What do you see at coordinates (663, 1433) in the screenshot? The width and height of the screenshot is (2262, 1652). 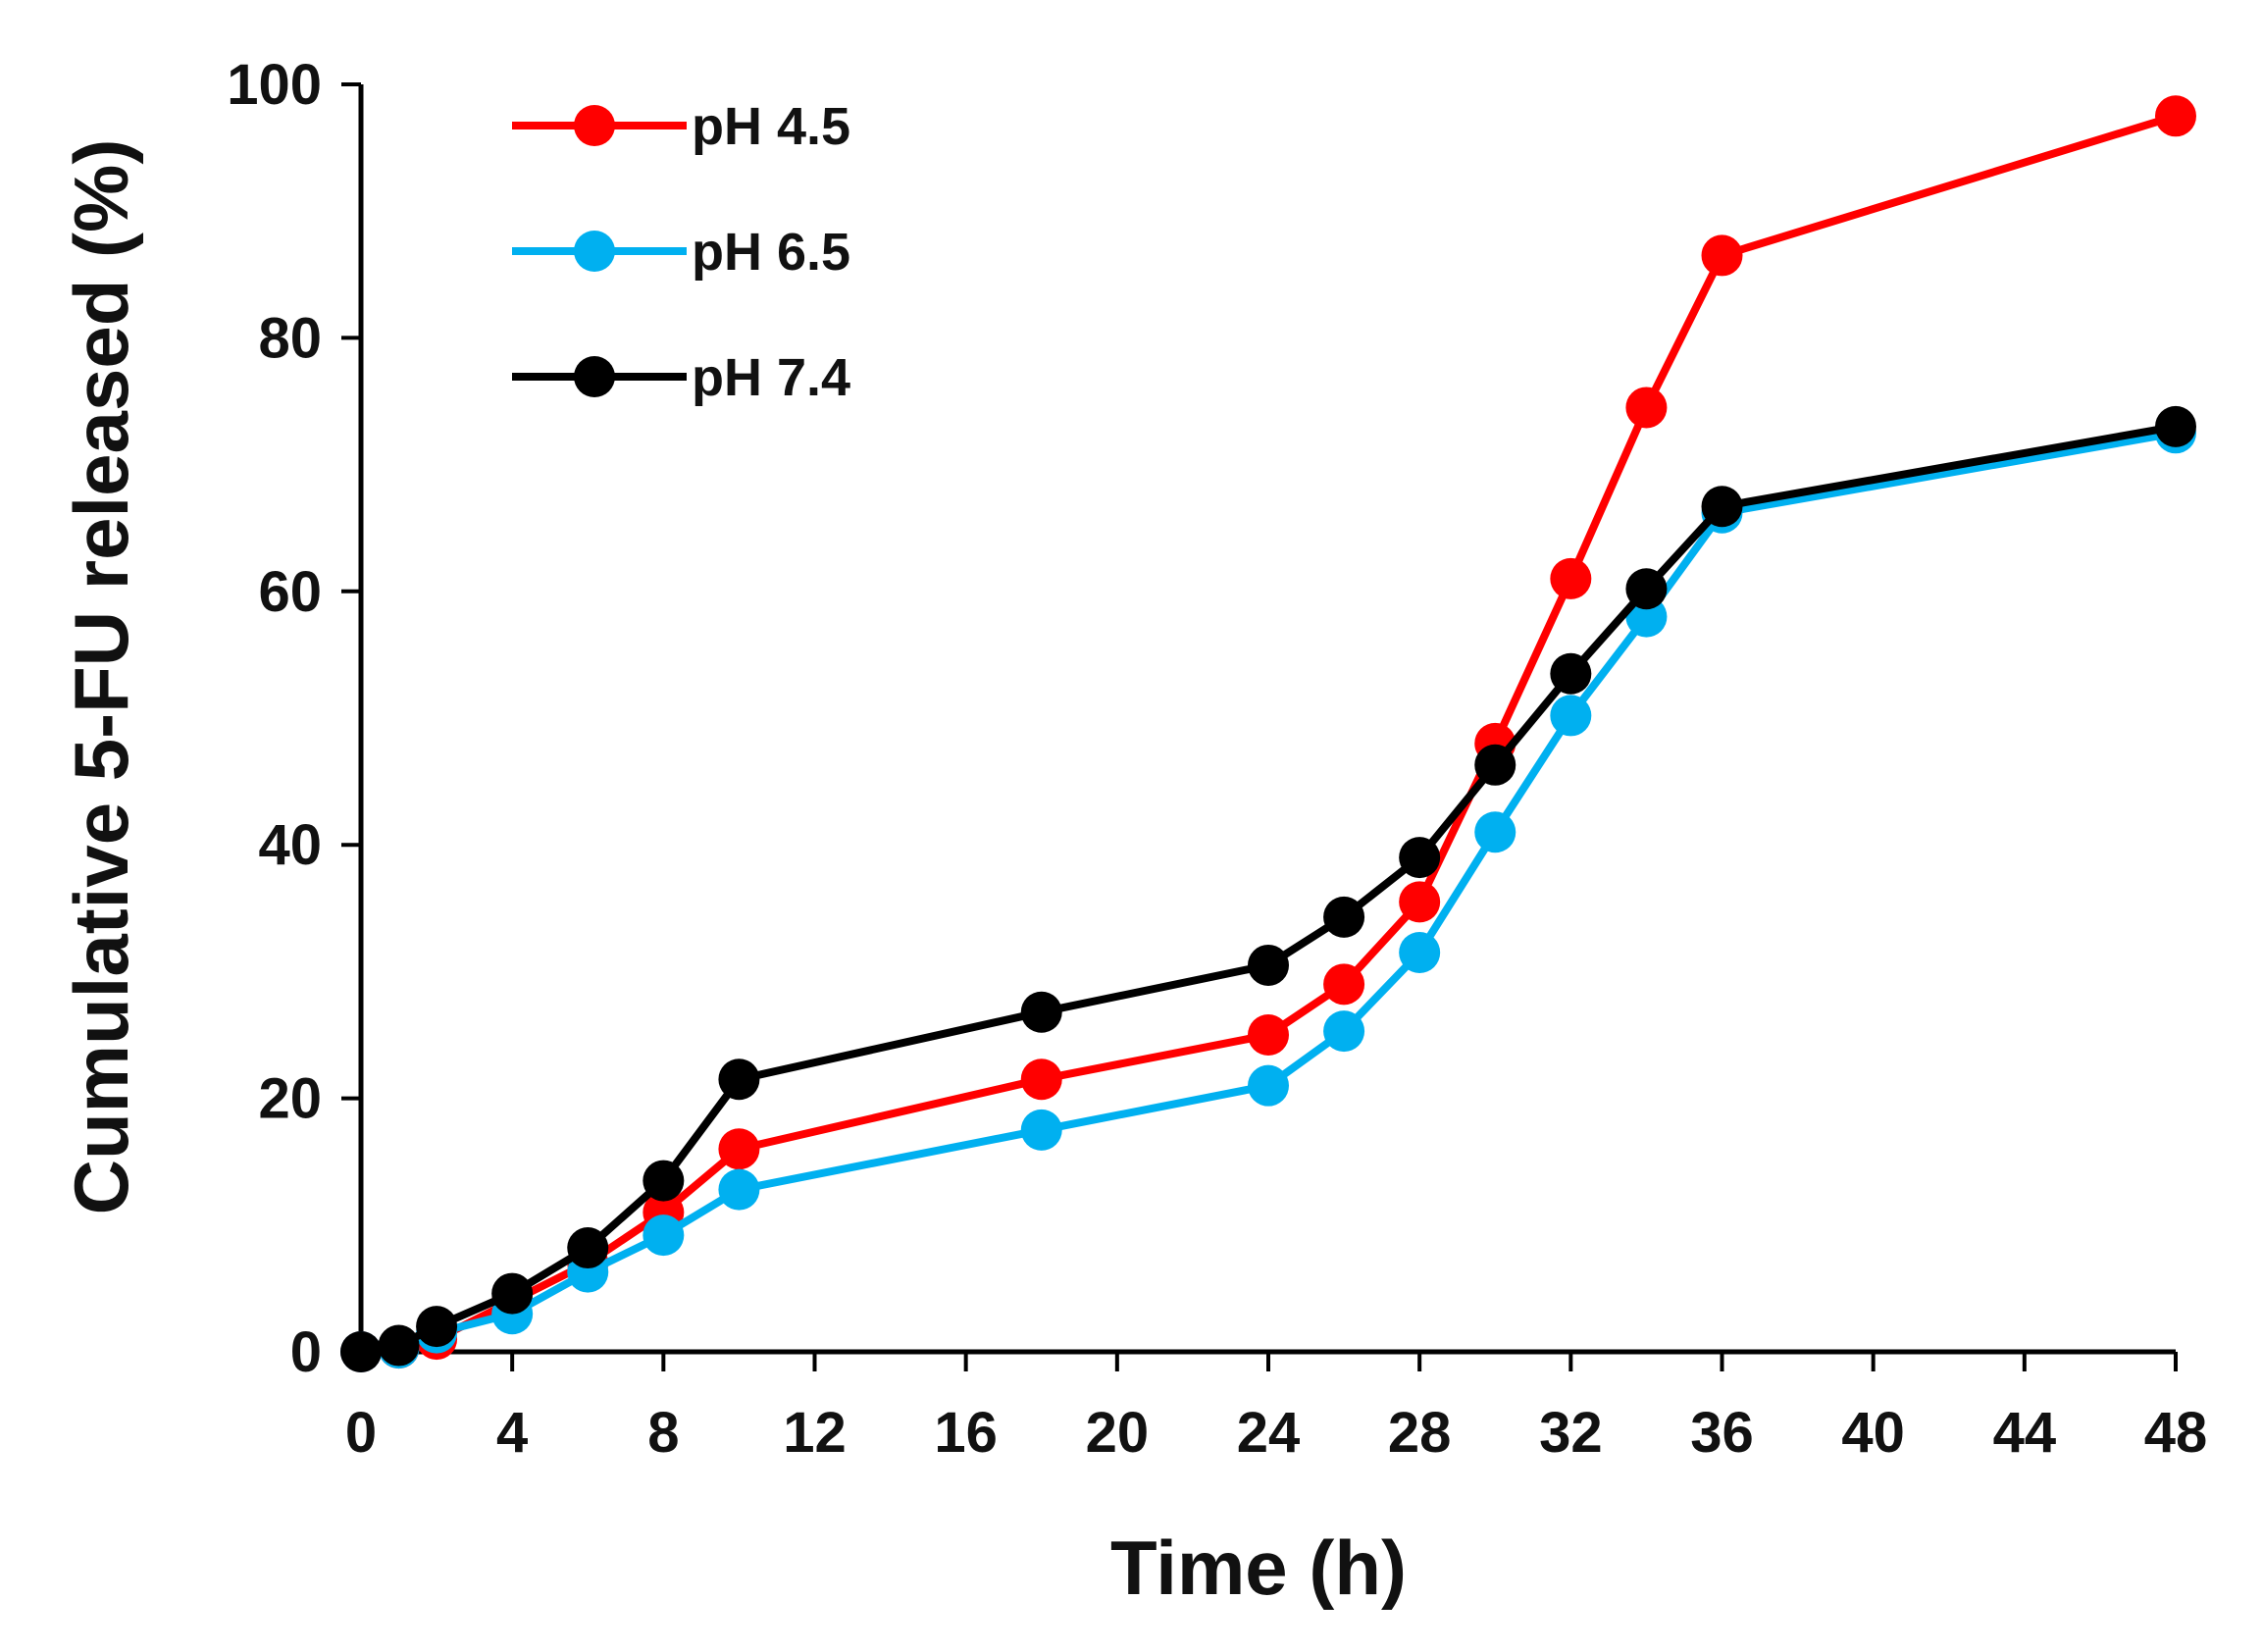 I see `x-tick-label: 8` at bounding box center [663, 1433].